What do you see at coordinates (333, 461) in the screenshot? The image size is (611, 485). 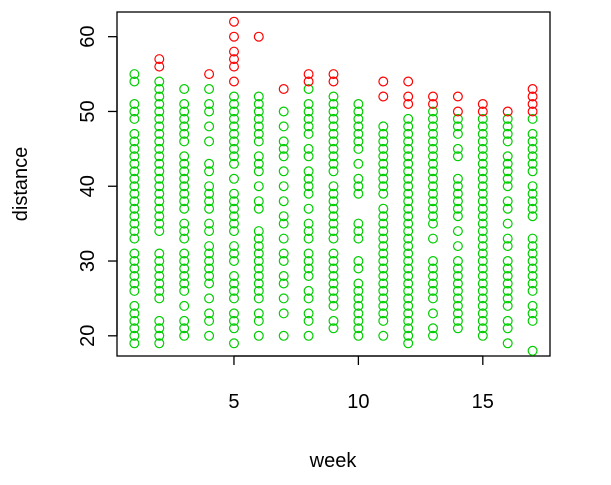 I see `x-axis-title: week` at bounding box center [333, 461].